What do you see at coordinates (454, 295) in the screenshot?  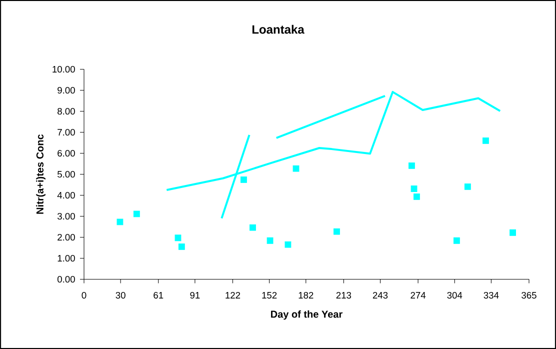 I see `x-tick-label: 304` at bounding box center [454, 295].